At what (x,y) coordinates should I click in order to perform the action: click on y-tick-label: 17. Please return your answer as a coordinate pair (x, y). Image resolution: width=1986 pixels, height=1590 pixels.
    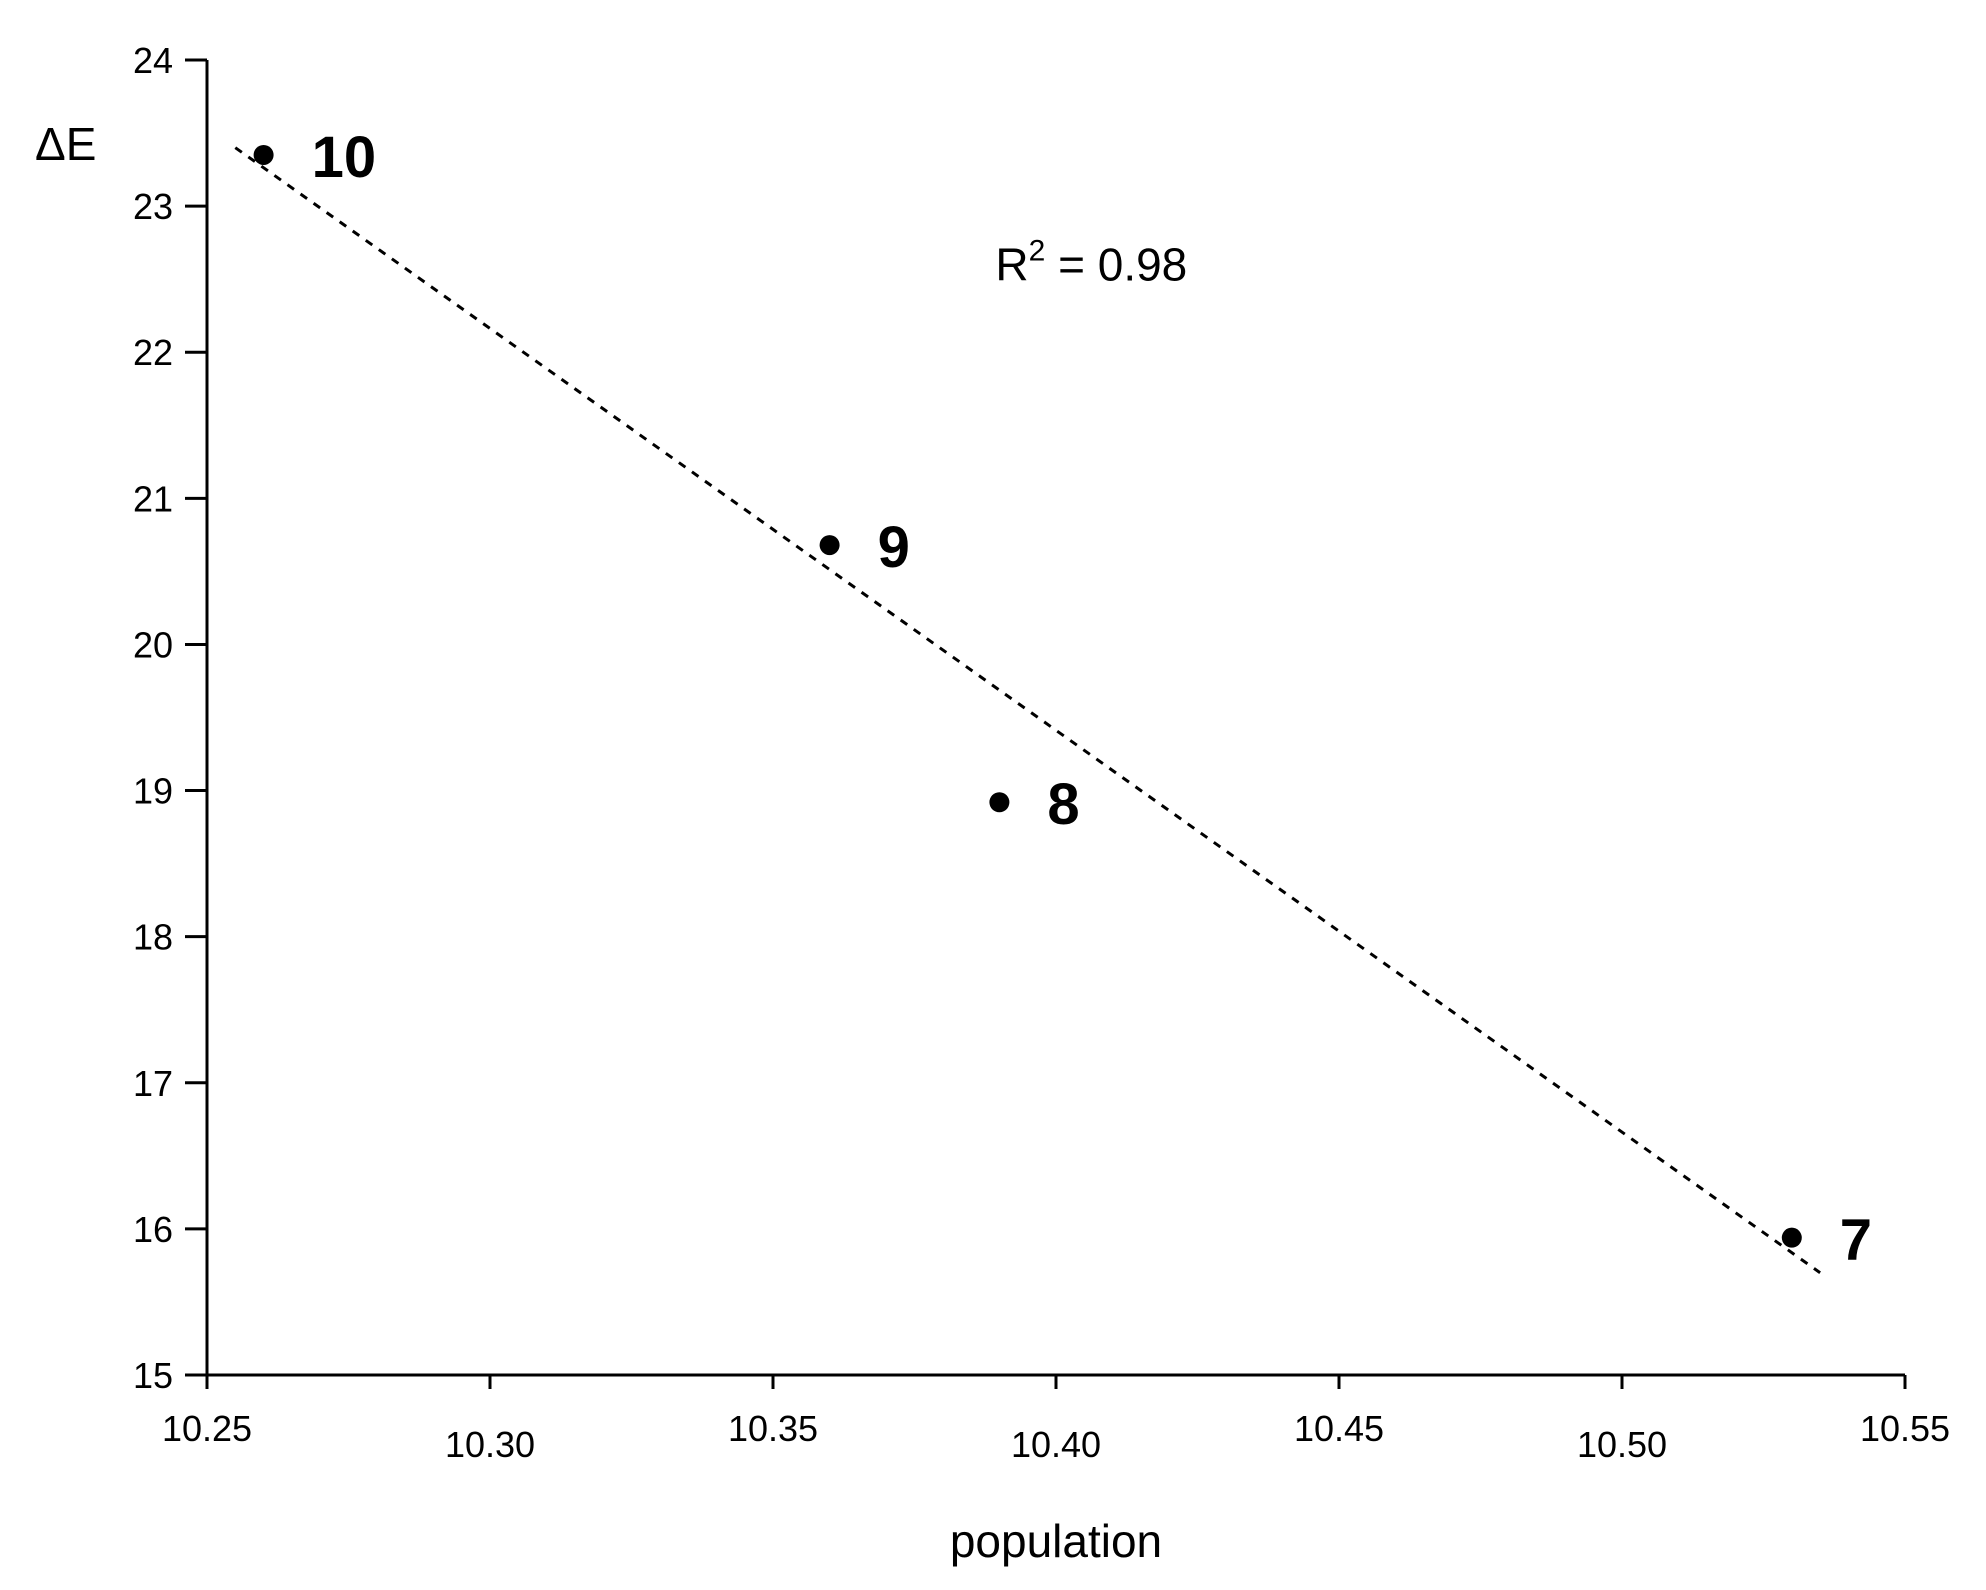
    Looking at the image, I should click on (153, 1083).